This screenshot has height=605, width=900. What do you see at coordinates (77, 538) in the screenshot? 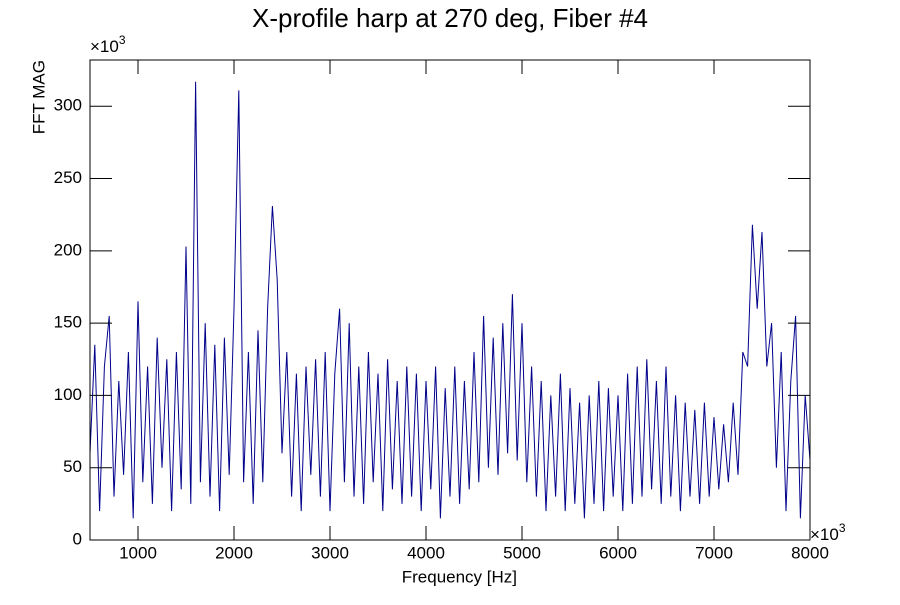
I see `y-tick-label: 0` at bounding box center [77, 538].